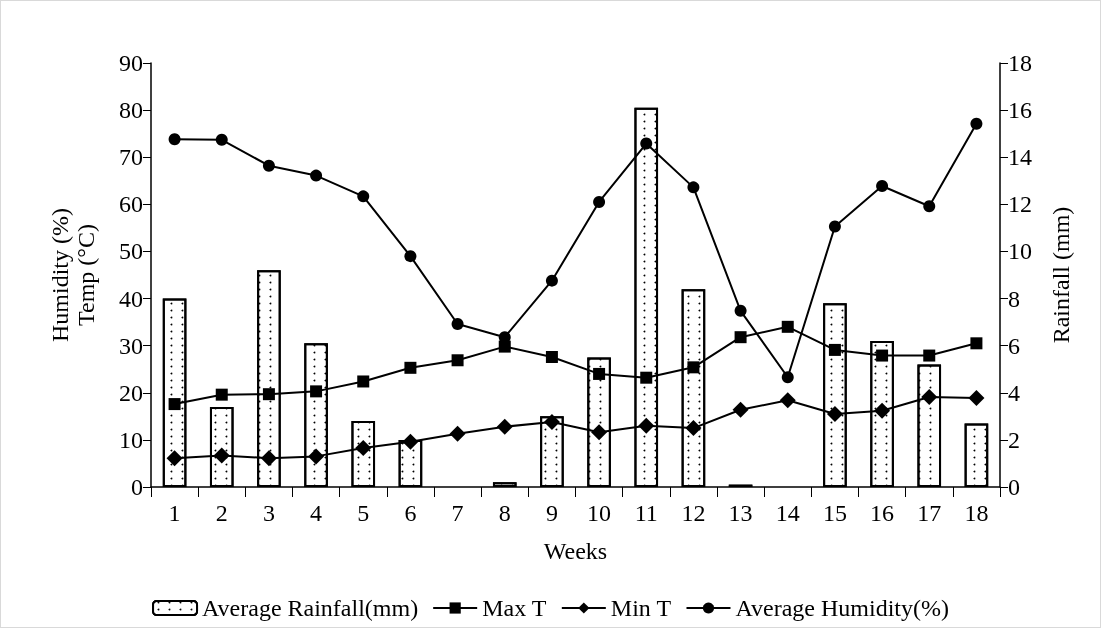  I want to click on x-tick-label: 16, so click(882, 513).